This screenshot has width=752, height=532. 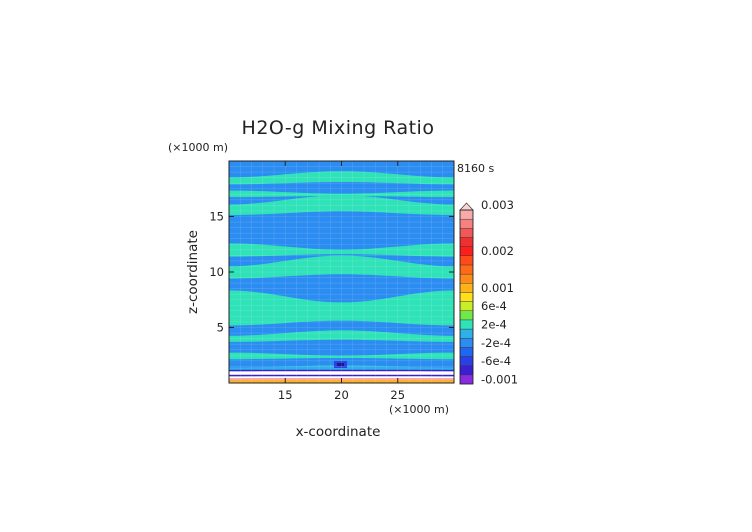 I want to click on y-axis-label: z-coordinate, so click(x=193, y=272).